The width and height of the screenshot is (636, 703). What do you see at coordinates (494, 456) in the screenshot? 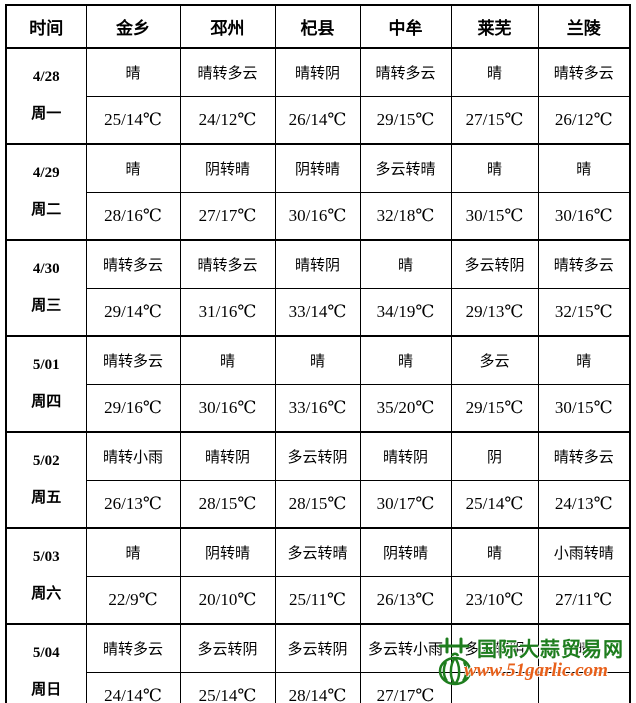
I see `weather-cell: 阴` at bounding box center [494, 456].